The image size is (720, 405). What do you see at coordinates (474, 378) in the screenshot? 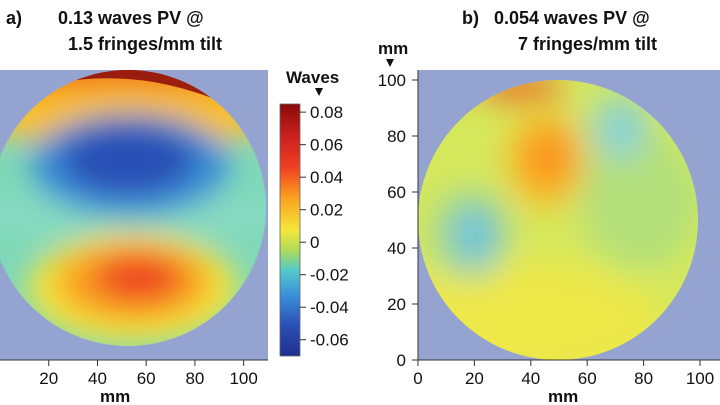
I see `panel-b-x-tick-label: 20` at bounding box center [474, 378].